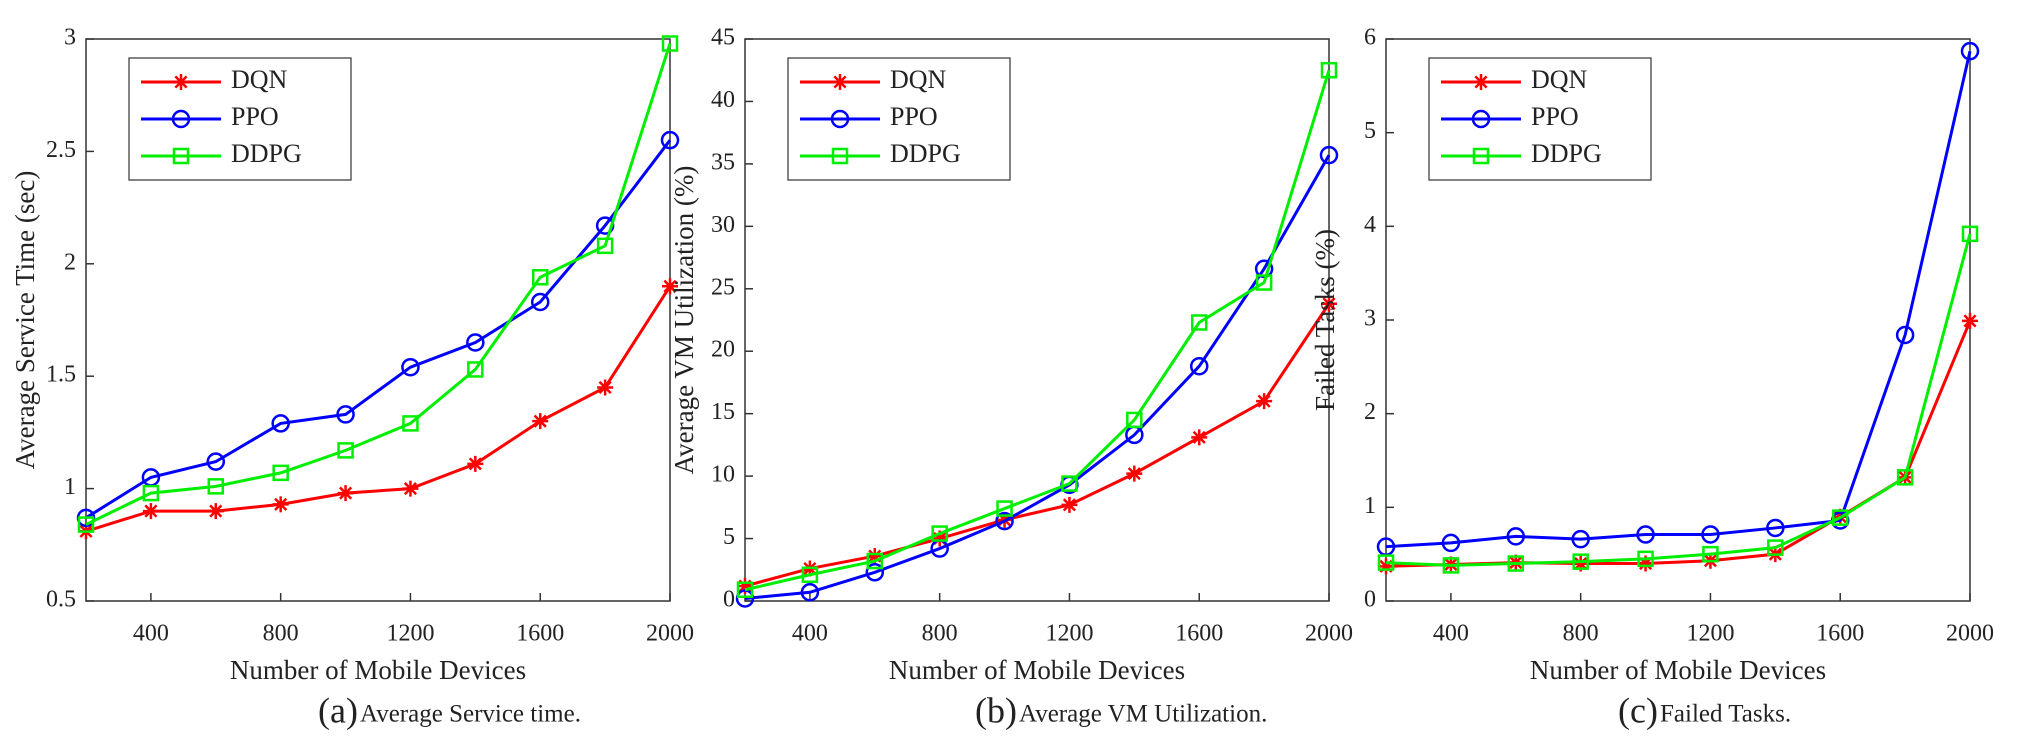 Image resolution: width=2021 pixels, height=754 pixels. What do you see at coordinates (1143, 714) in the screenshot?
I see `caption: Average VM Utilization.` at bounding box center [1143, 714].